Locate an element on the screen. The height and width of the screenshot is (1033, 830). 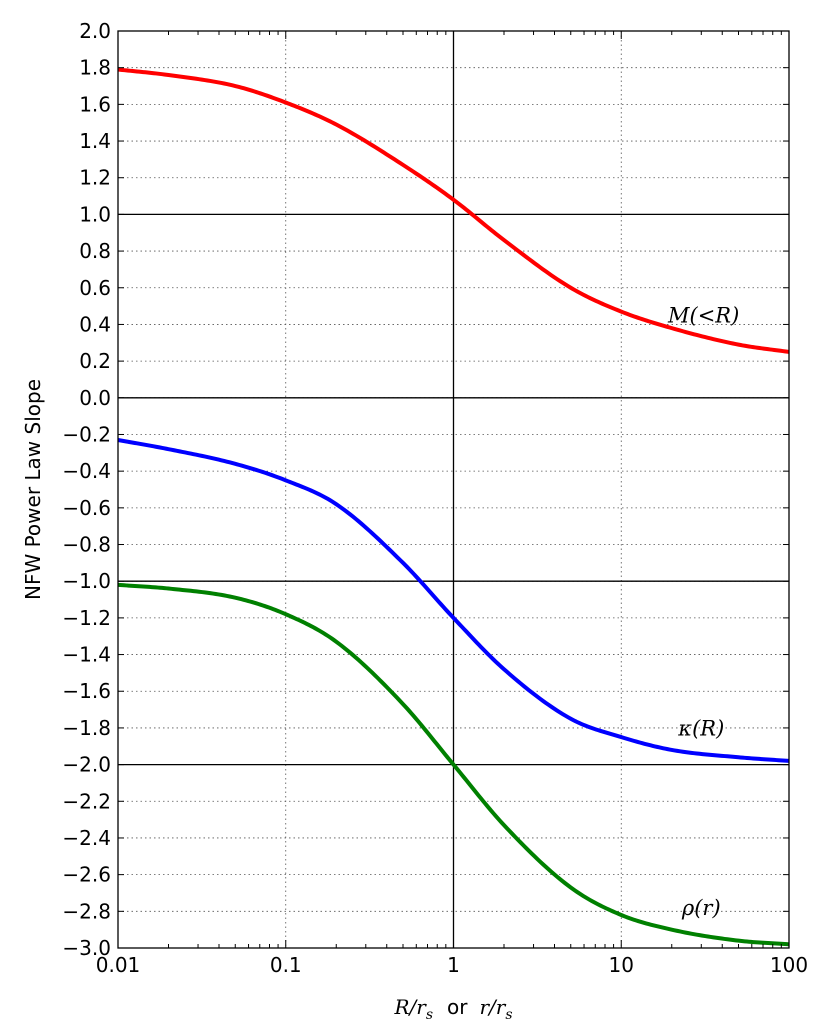
x-label-left: R/r is located at coordinates (410, 1007).